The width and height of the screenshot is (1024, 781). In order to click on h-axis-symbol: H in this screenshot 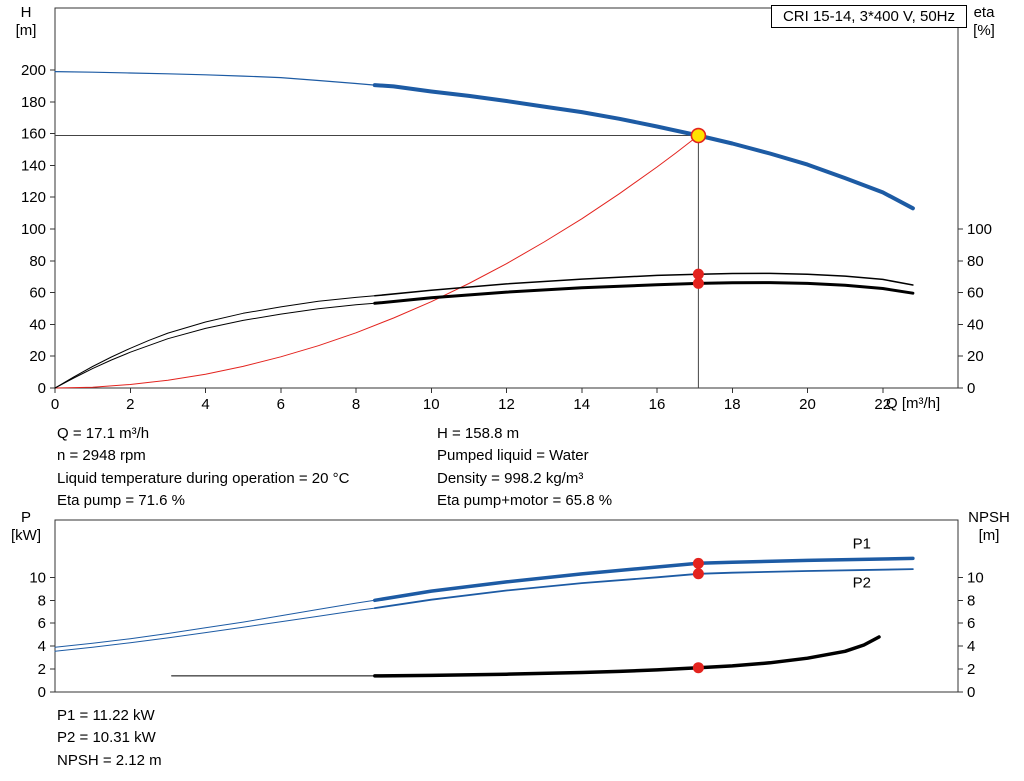, I will do `click(26, 12)`.